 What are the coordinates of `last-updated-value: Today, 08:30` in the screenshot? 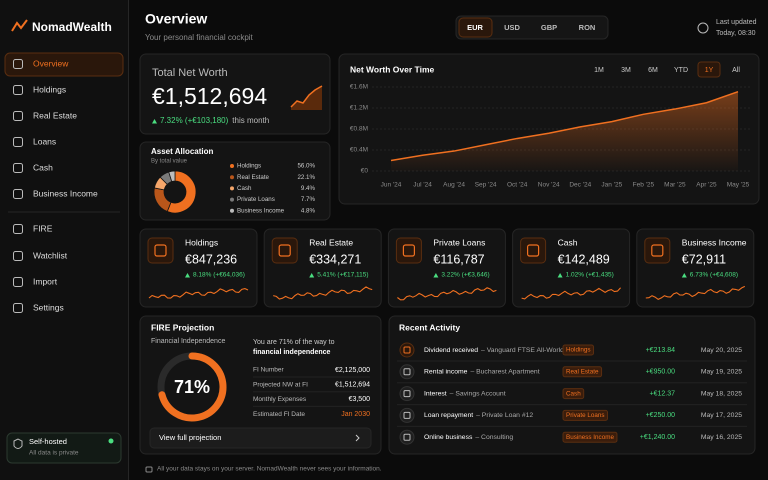 It's located at (736, 33).